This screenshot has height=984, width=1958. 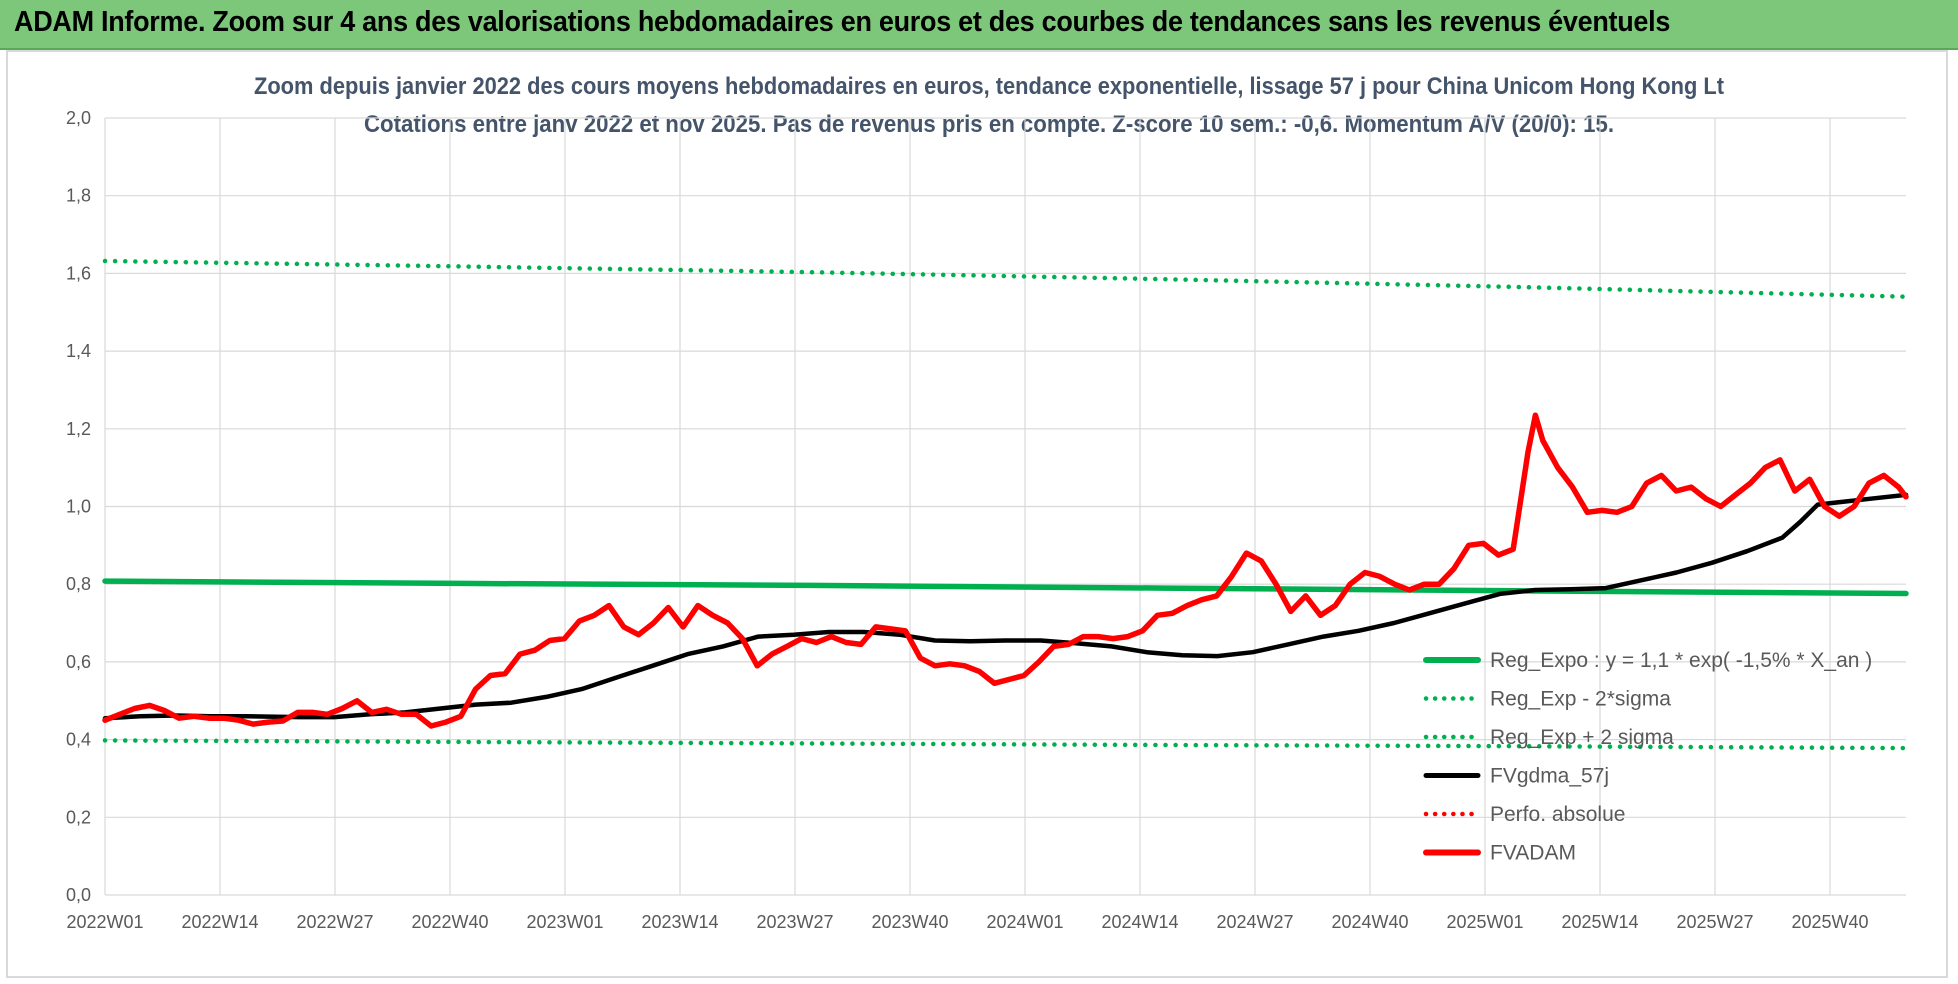 What do you see at coordinates (449, 922) in the screenshot?
I see `x-tick-label: 2022W40` at bounding box center [449, 922].